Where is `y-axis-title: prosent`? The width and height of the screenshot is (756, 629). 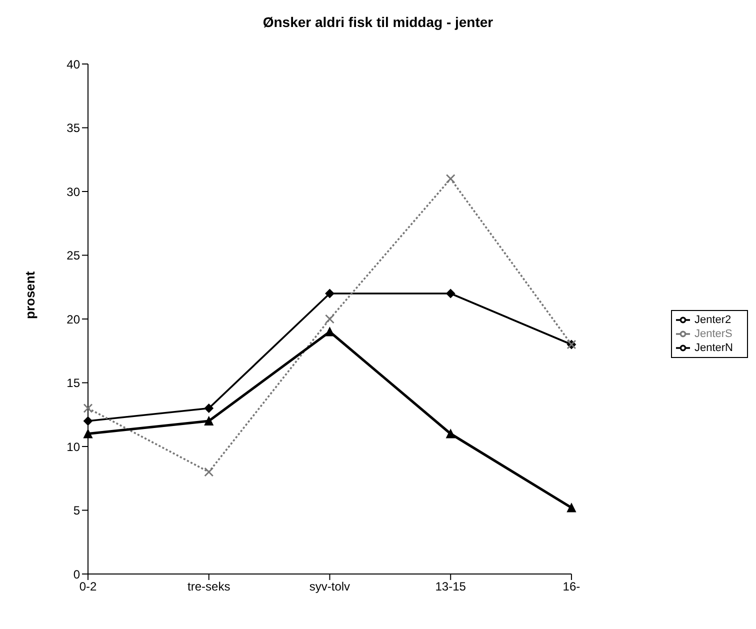 y-axis-title: prosent is located at coordinates (30, 294).